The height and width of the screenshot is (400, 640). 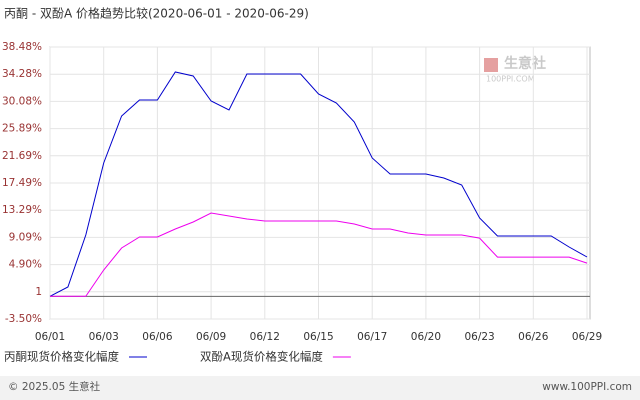 I want to click on x-tick-label: 06/09, so click(x=211, y=337).